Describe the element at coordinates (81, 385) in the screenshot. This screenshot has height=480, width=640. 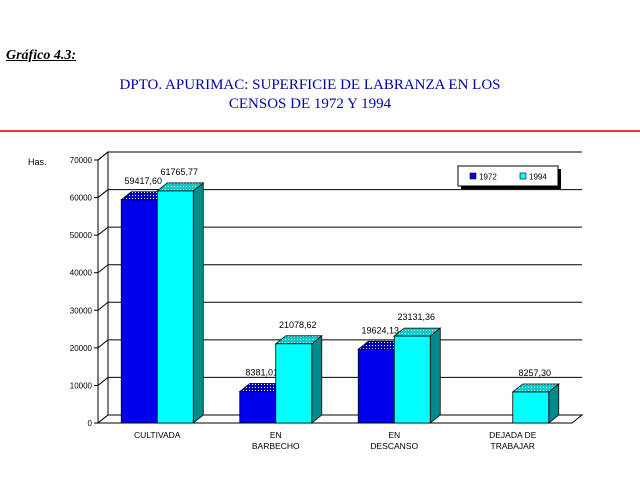
I see `y-tick-label: 10000` at that location.